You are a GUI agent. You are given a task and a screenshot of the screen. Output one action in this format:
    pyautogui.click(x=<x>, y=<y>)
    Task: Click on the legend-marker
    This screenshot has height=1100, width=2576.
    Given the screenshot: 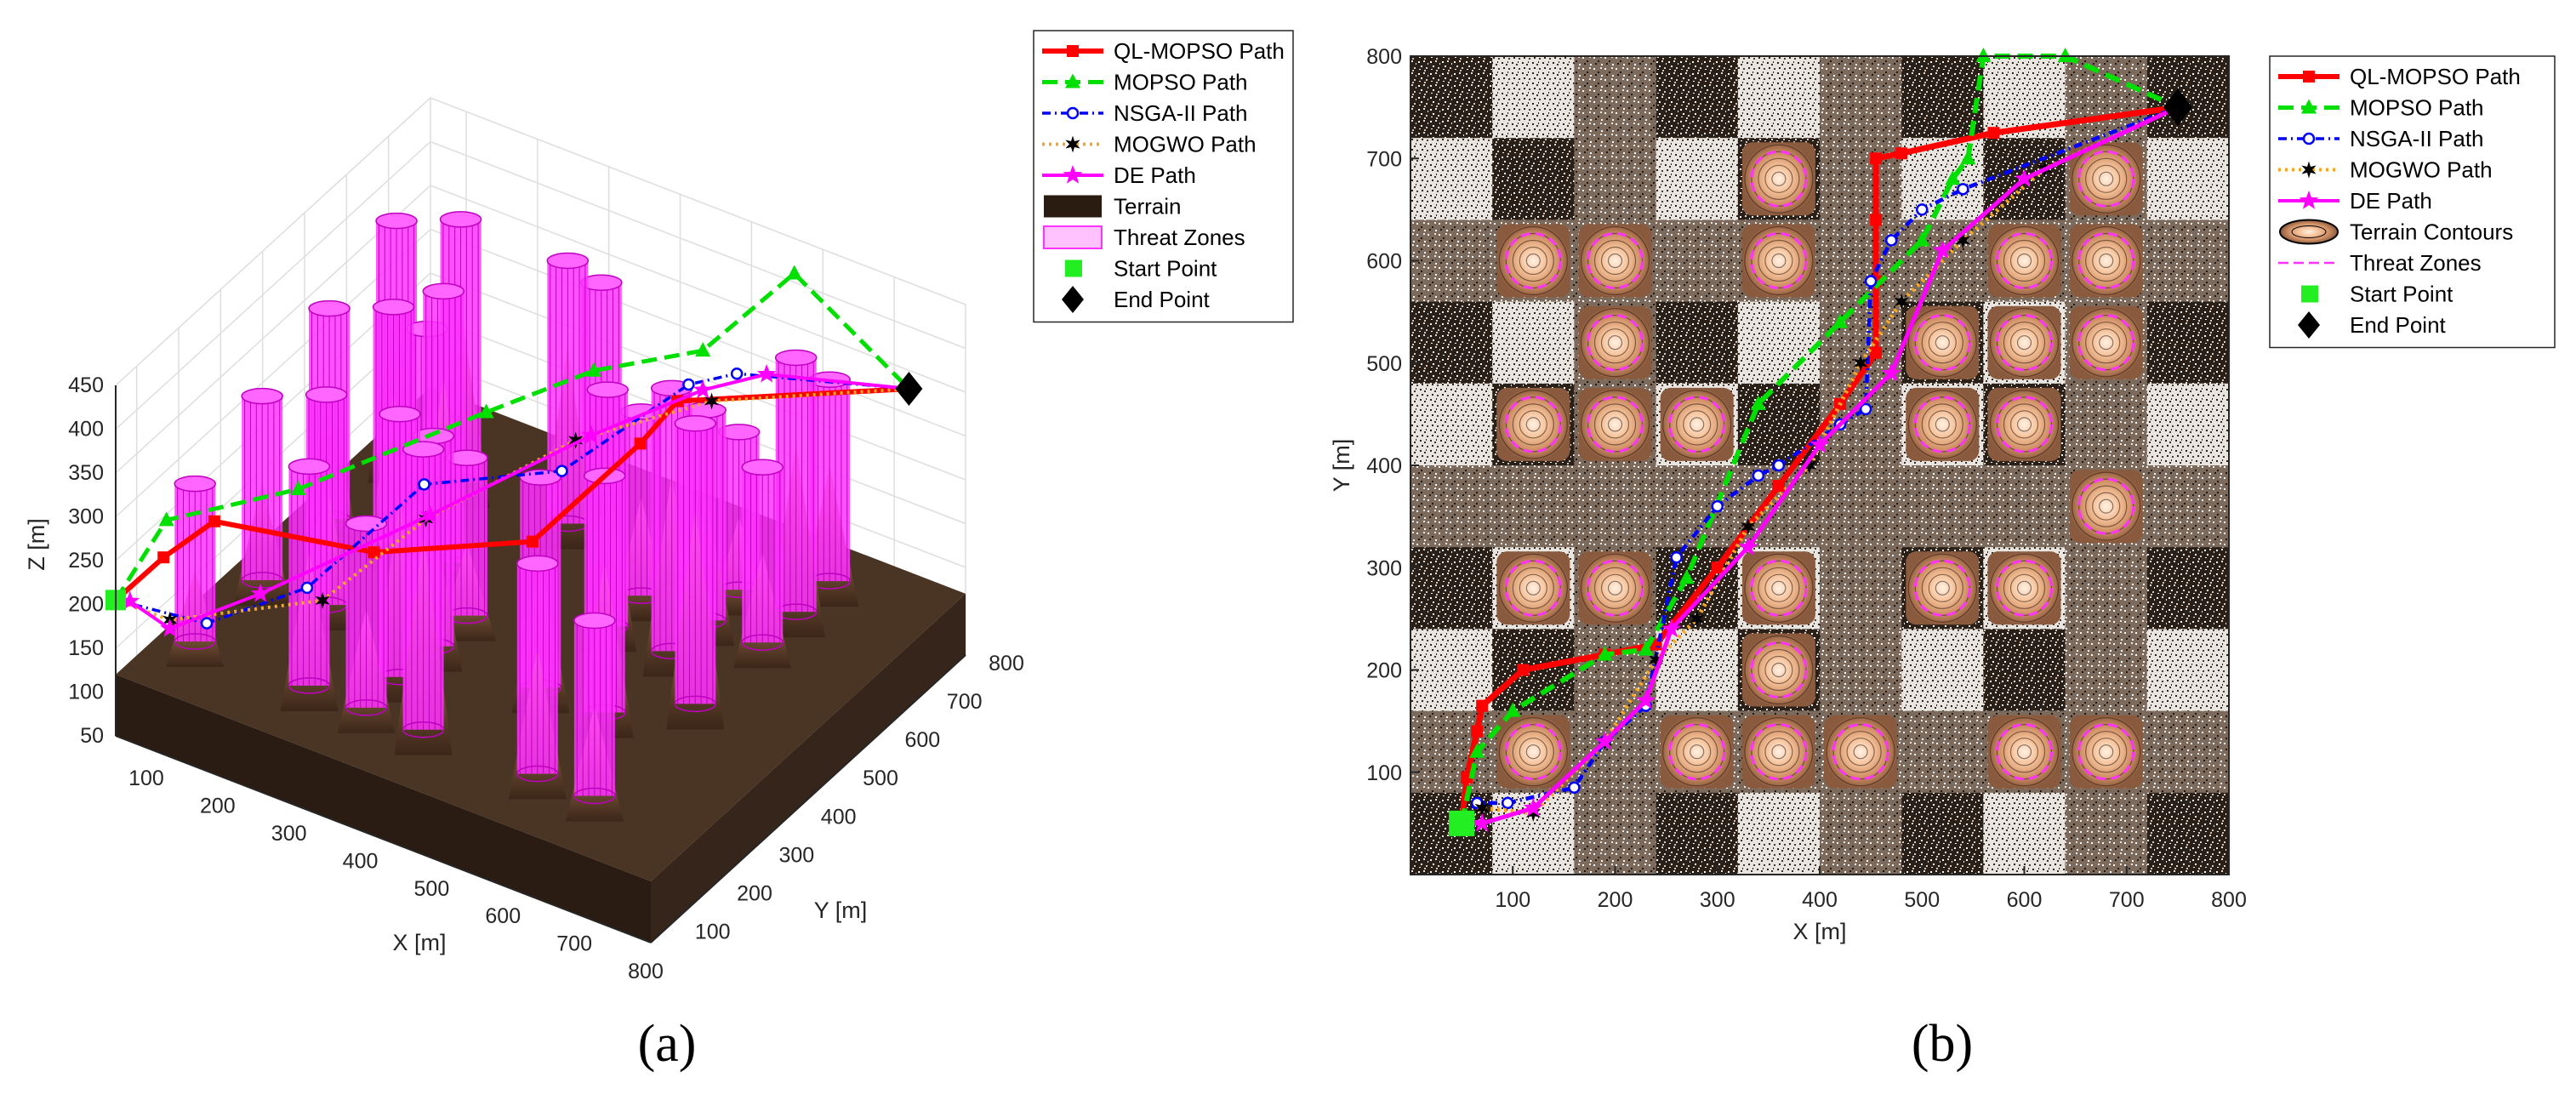 What is the action you would take?
    pyautogui.click(x=1072, y=144)
    